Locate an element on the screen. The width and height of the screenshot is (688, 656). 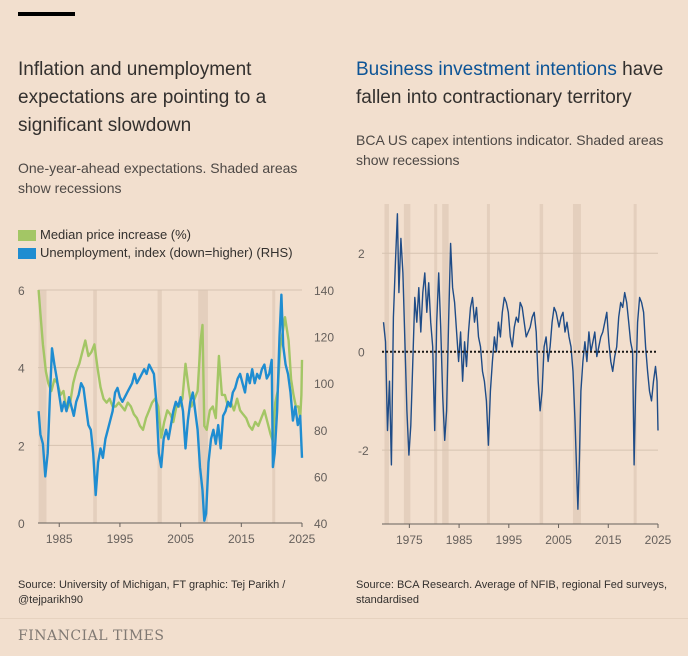
y-tick-label: 0 is located at coordinates (361, 353).